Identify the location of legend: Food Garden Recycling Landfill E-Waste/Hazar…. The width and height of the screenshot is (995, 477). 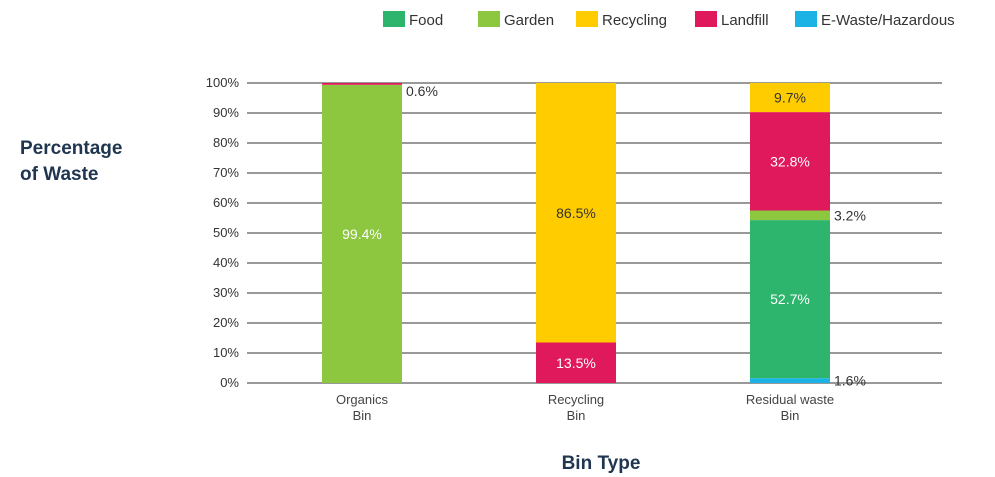
(669, 20).